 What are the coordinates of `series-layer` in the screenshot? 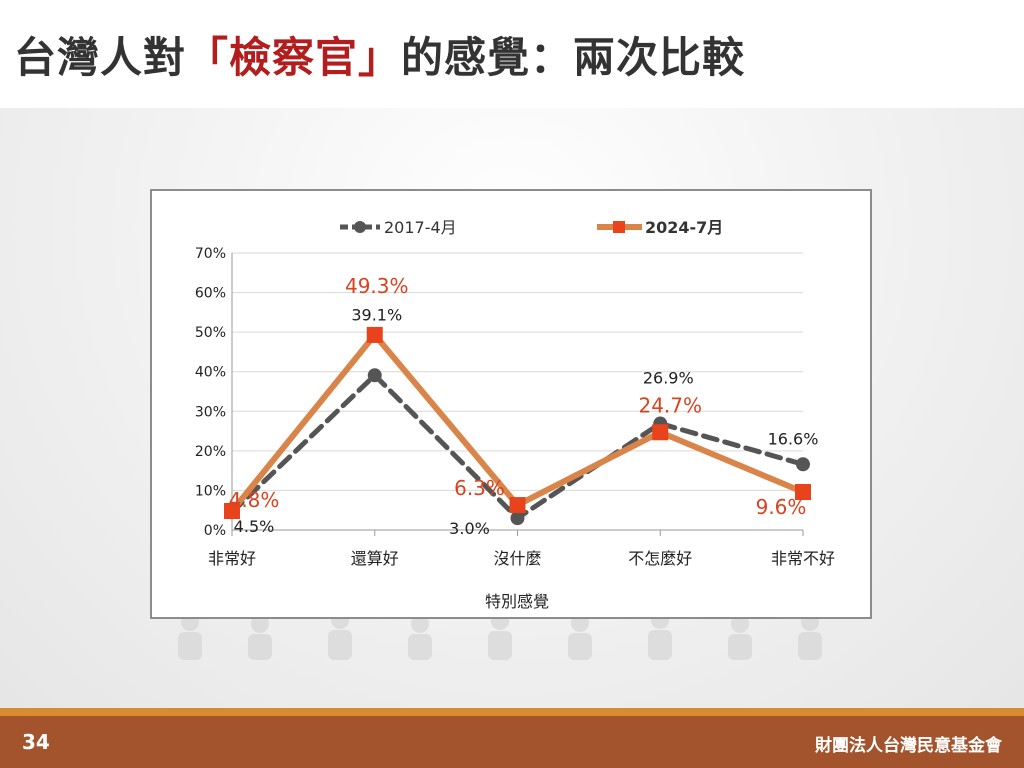 It's located at (517, 426).